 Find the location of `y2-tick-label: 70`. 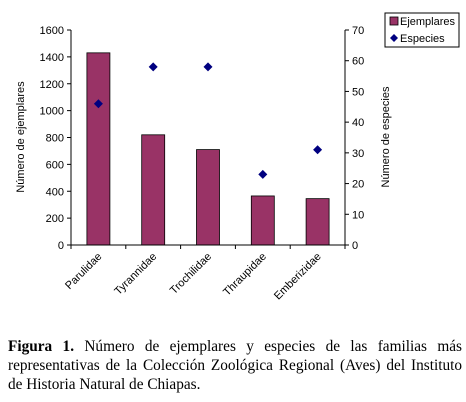

y2-tick-label: 70 is located at coordinates (358, 31).